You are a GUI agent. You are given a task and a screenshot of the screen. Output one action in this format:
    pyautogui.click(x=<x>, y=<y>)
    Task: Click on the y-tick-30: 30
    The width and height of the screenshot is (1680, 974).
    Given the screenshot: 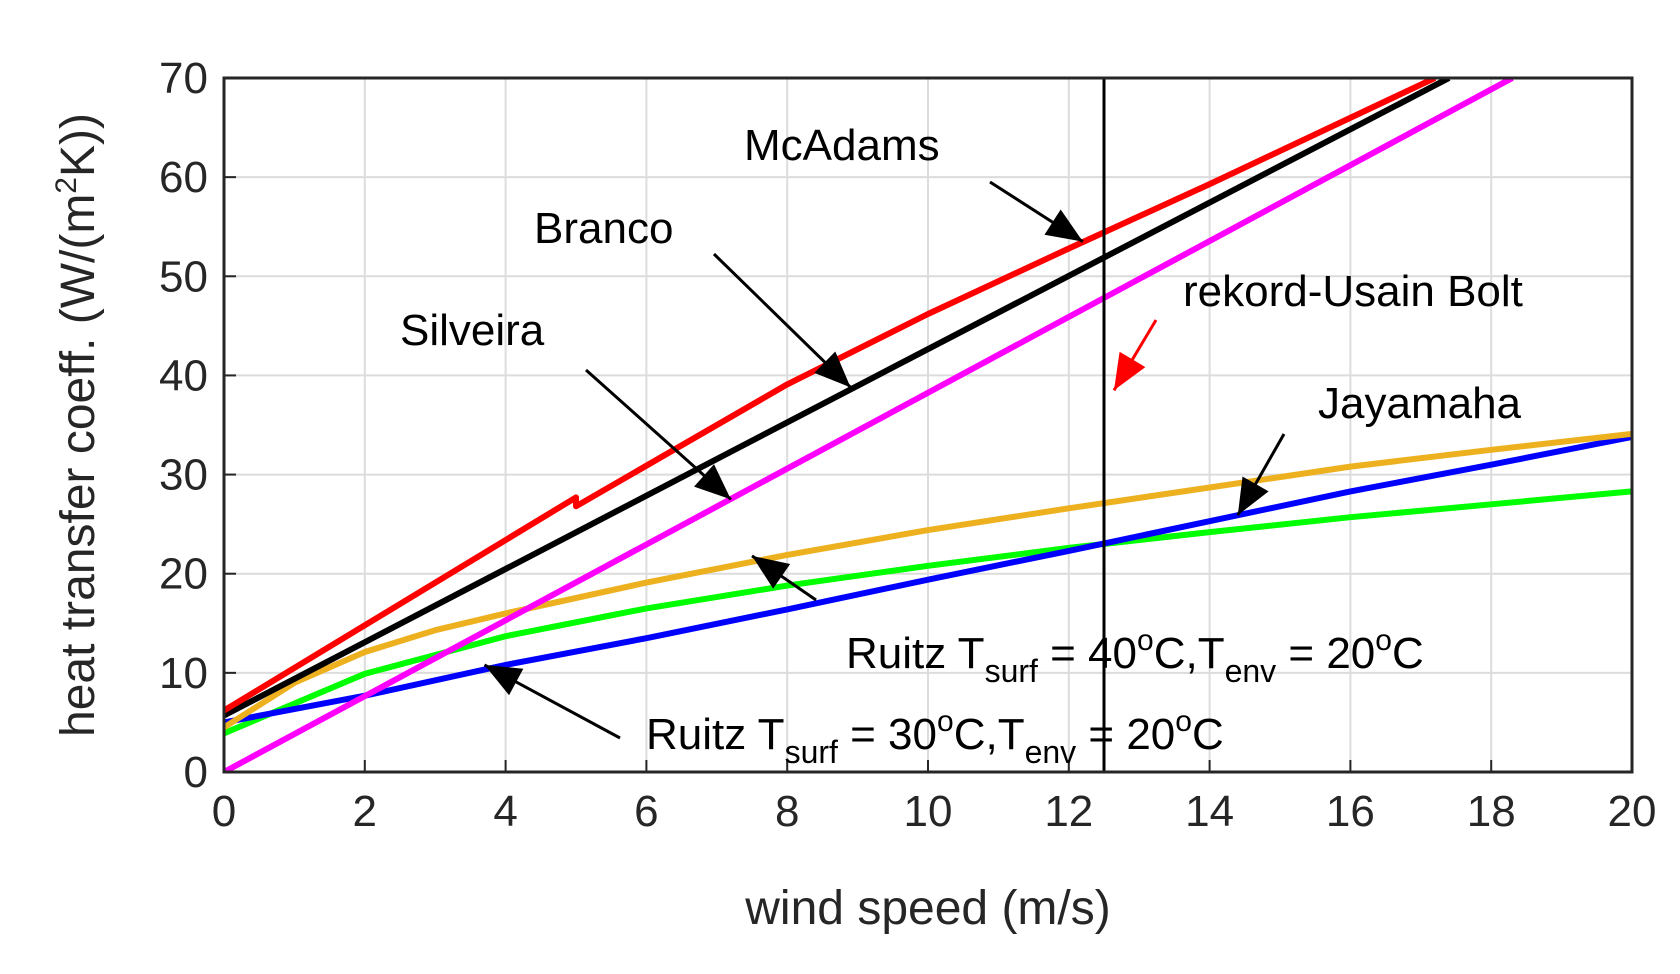 What is the action you would take?
    pyautogui.click(x=183, y=475)
    